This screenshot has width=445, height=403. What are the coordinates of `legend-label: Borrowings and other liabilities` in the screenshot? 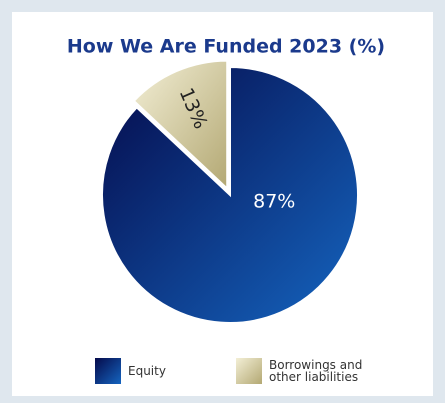 It's located at (316, 371).